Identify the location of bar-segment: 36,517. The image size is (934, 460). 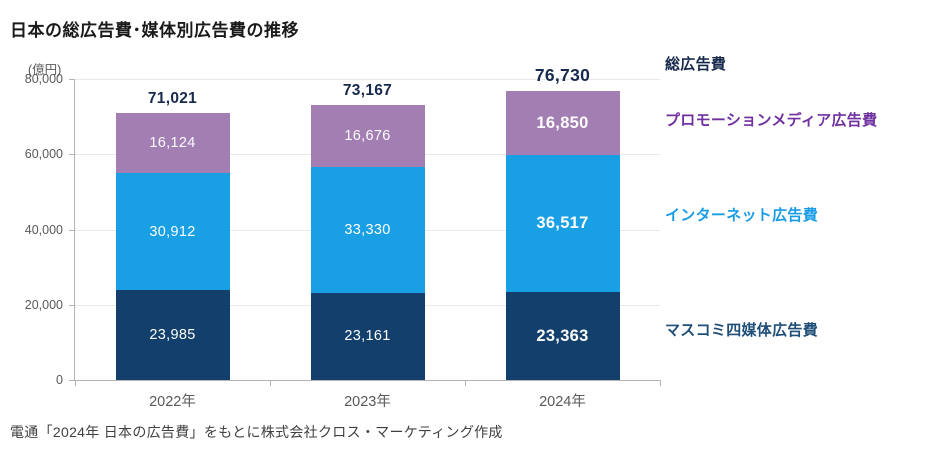
(562, 223).